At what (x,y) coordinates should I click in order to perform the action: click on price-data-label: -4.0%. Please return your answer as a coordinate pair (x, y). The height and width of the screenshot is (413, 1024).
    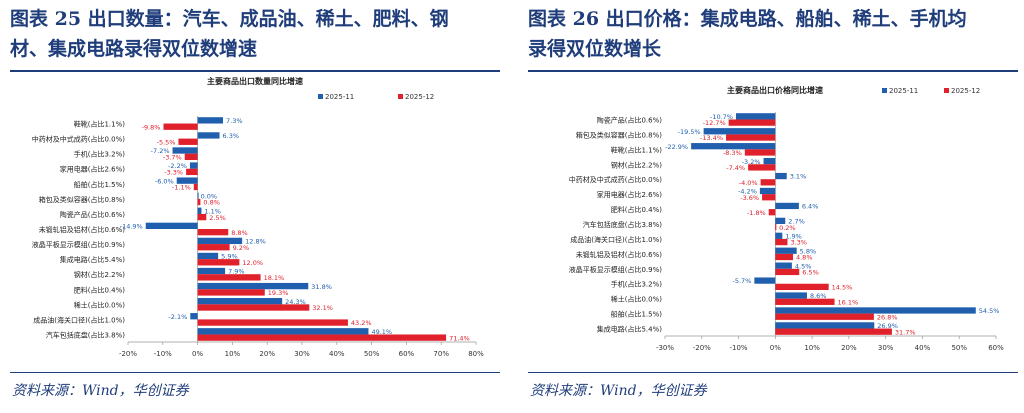
    Looking at the image, I should click on (748, 183).